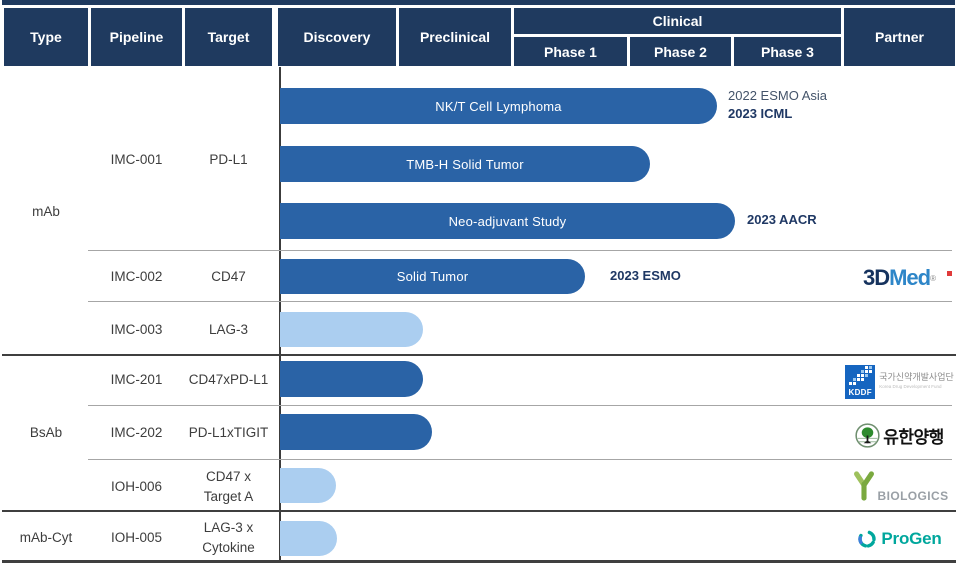  What do you see at coordinates (933, 278) in the screenshot?
I see `registered-mark: ®` at bounding box center [933, 278].